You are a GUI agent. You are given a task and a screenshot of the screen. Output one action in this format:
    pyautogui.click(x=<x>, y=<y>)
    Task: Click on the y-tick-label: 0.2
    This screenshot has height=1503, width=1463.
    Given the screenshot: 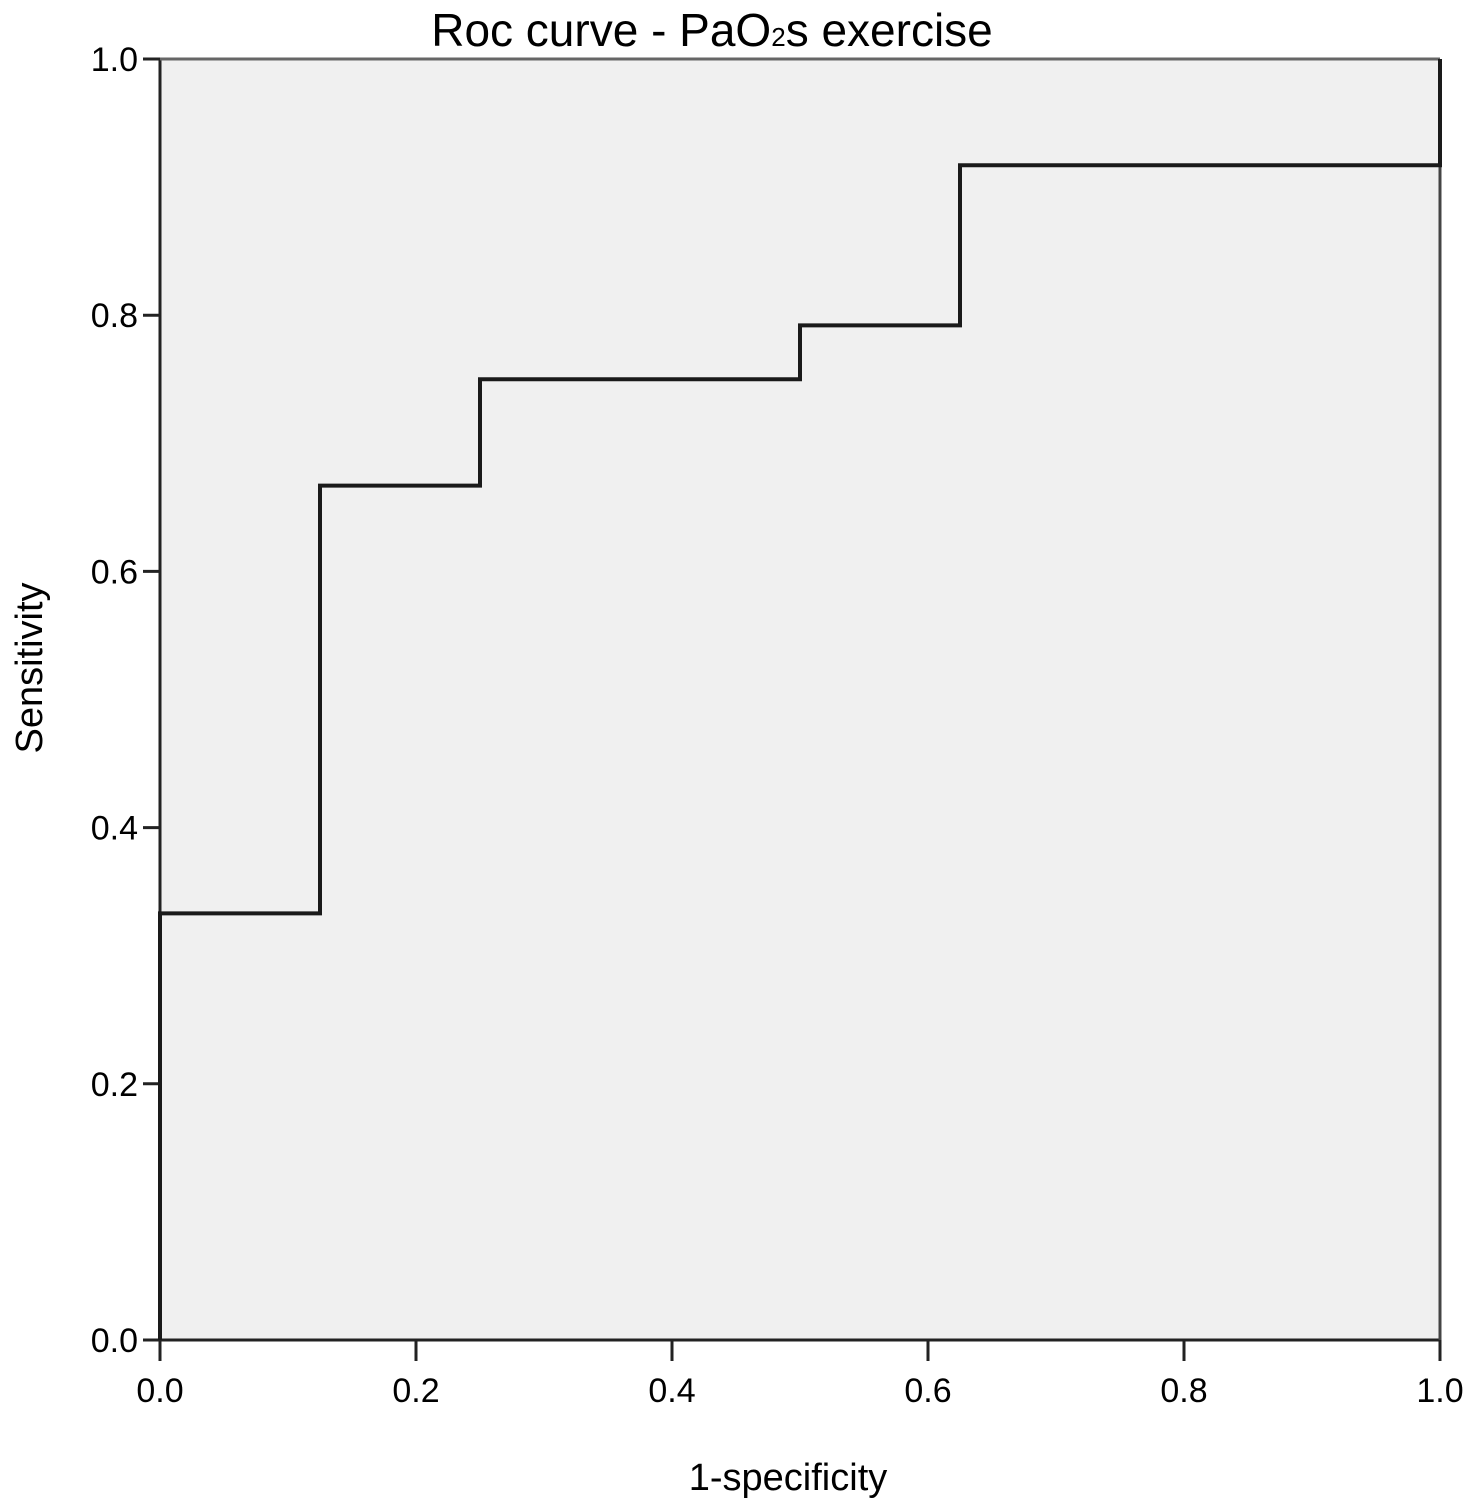 What is the action you would take?
    pyautogui.click(x=114, y=1085)
    